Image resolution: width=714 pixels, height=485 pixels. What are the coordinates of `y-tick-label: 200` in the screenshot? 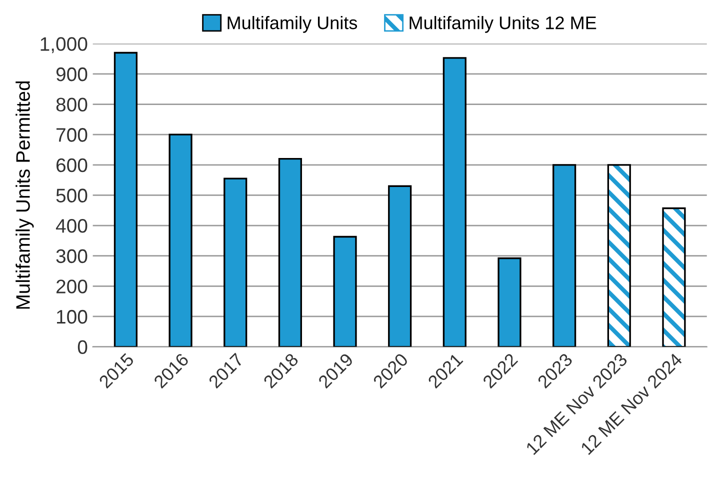 It's located at (72, 287).